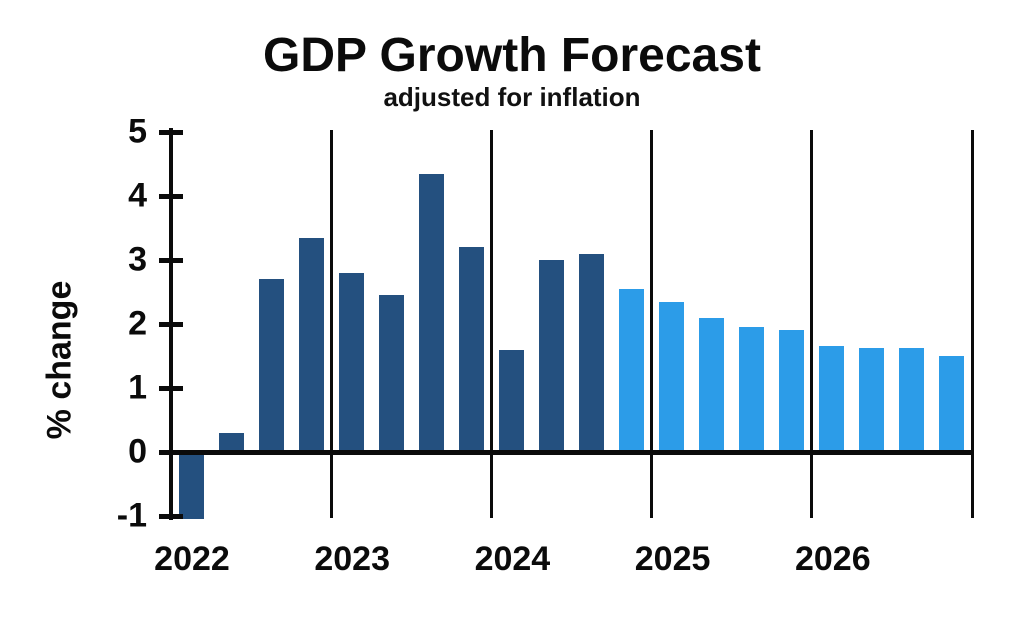 This screenshot has height=629, width=1024. Describe the element at coordinates (872, 399) in the screenshot. I see `bar-2026-q2` at that location.